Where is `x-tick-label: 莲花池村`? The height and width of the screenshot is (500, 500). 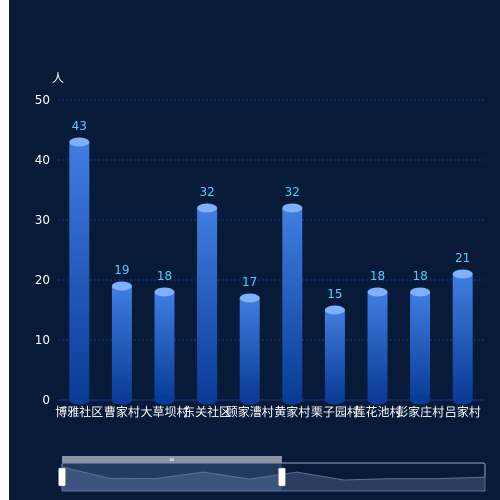 x-tick-label: 莲花池村 is located at coordinates (377, 411).